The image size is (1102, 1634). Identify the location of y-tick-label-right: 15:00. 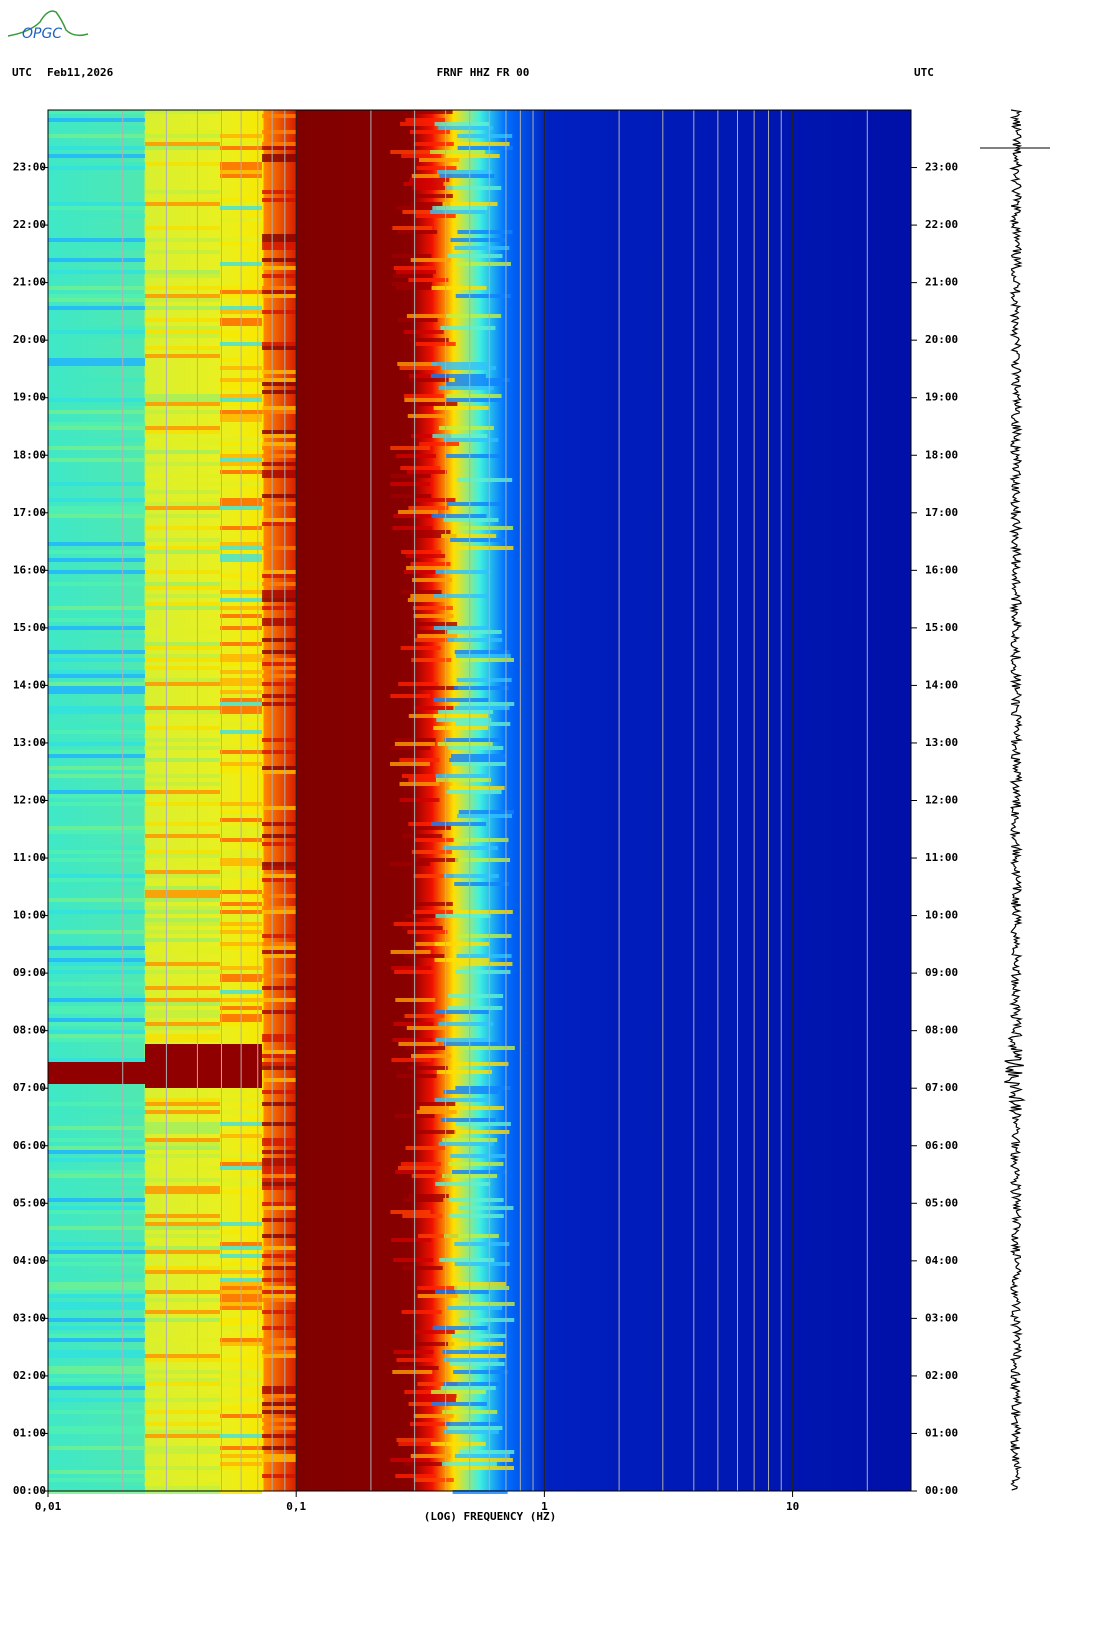
(941, 627).